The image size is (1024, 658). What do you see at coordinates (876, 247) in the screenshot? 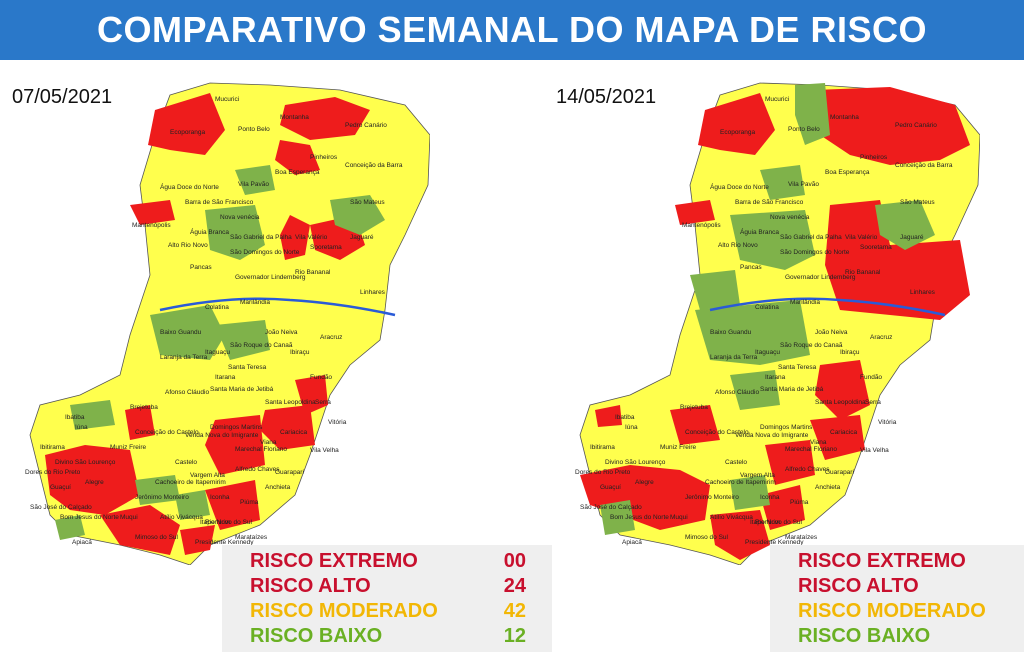
I see `municipality-label: Sooretama` at bounding box center [876, 247].